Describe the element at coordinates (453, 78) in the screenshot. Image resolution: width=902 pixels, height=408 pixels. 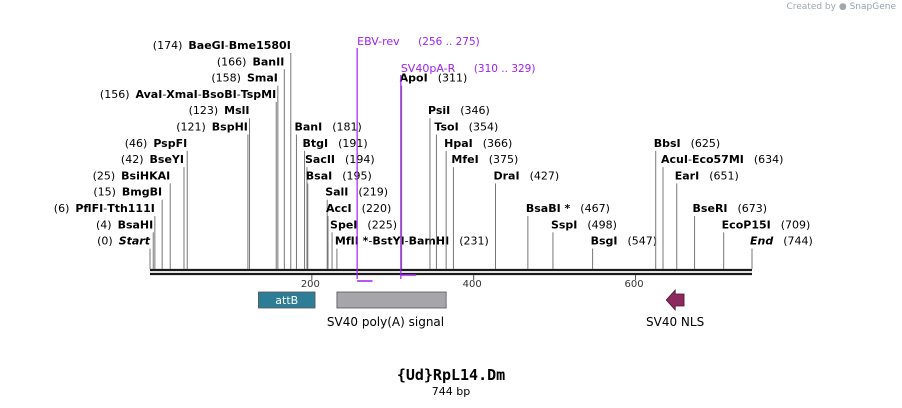
I see `enzyme-position: (311)` at that location.